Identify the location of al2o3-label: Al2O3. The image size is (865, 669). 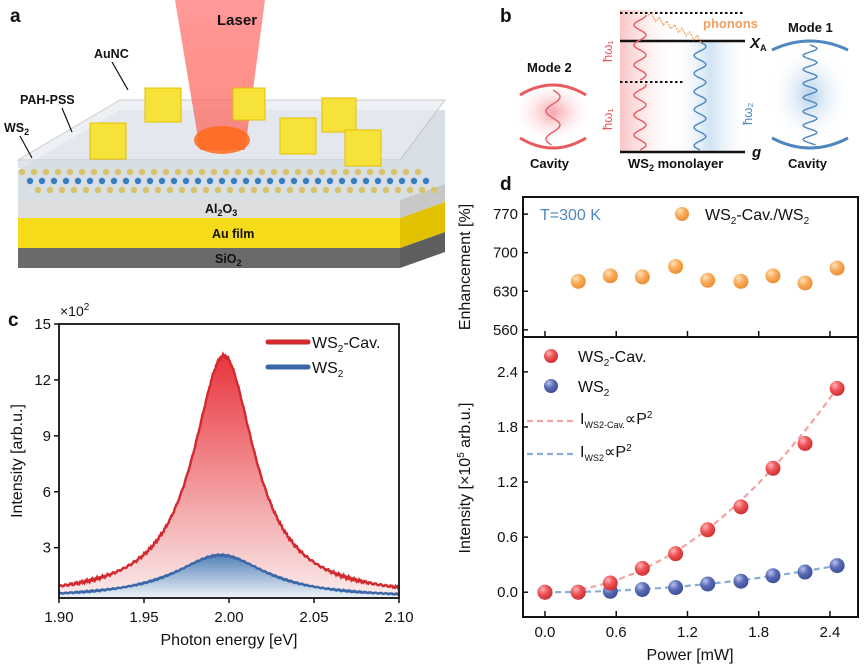
(221, 210).